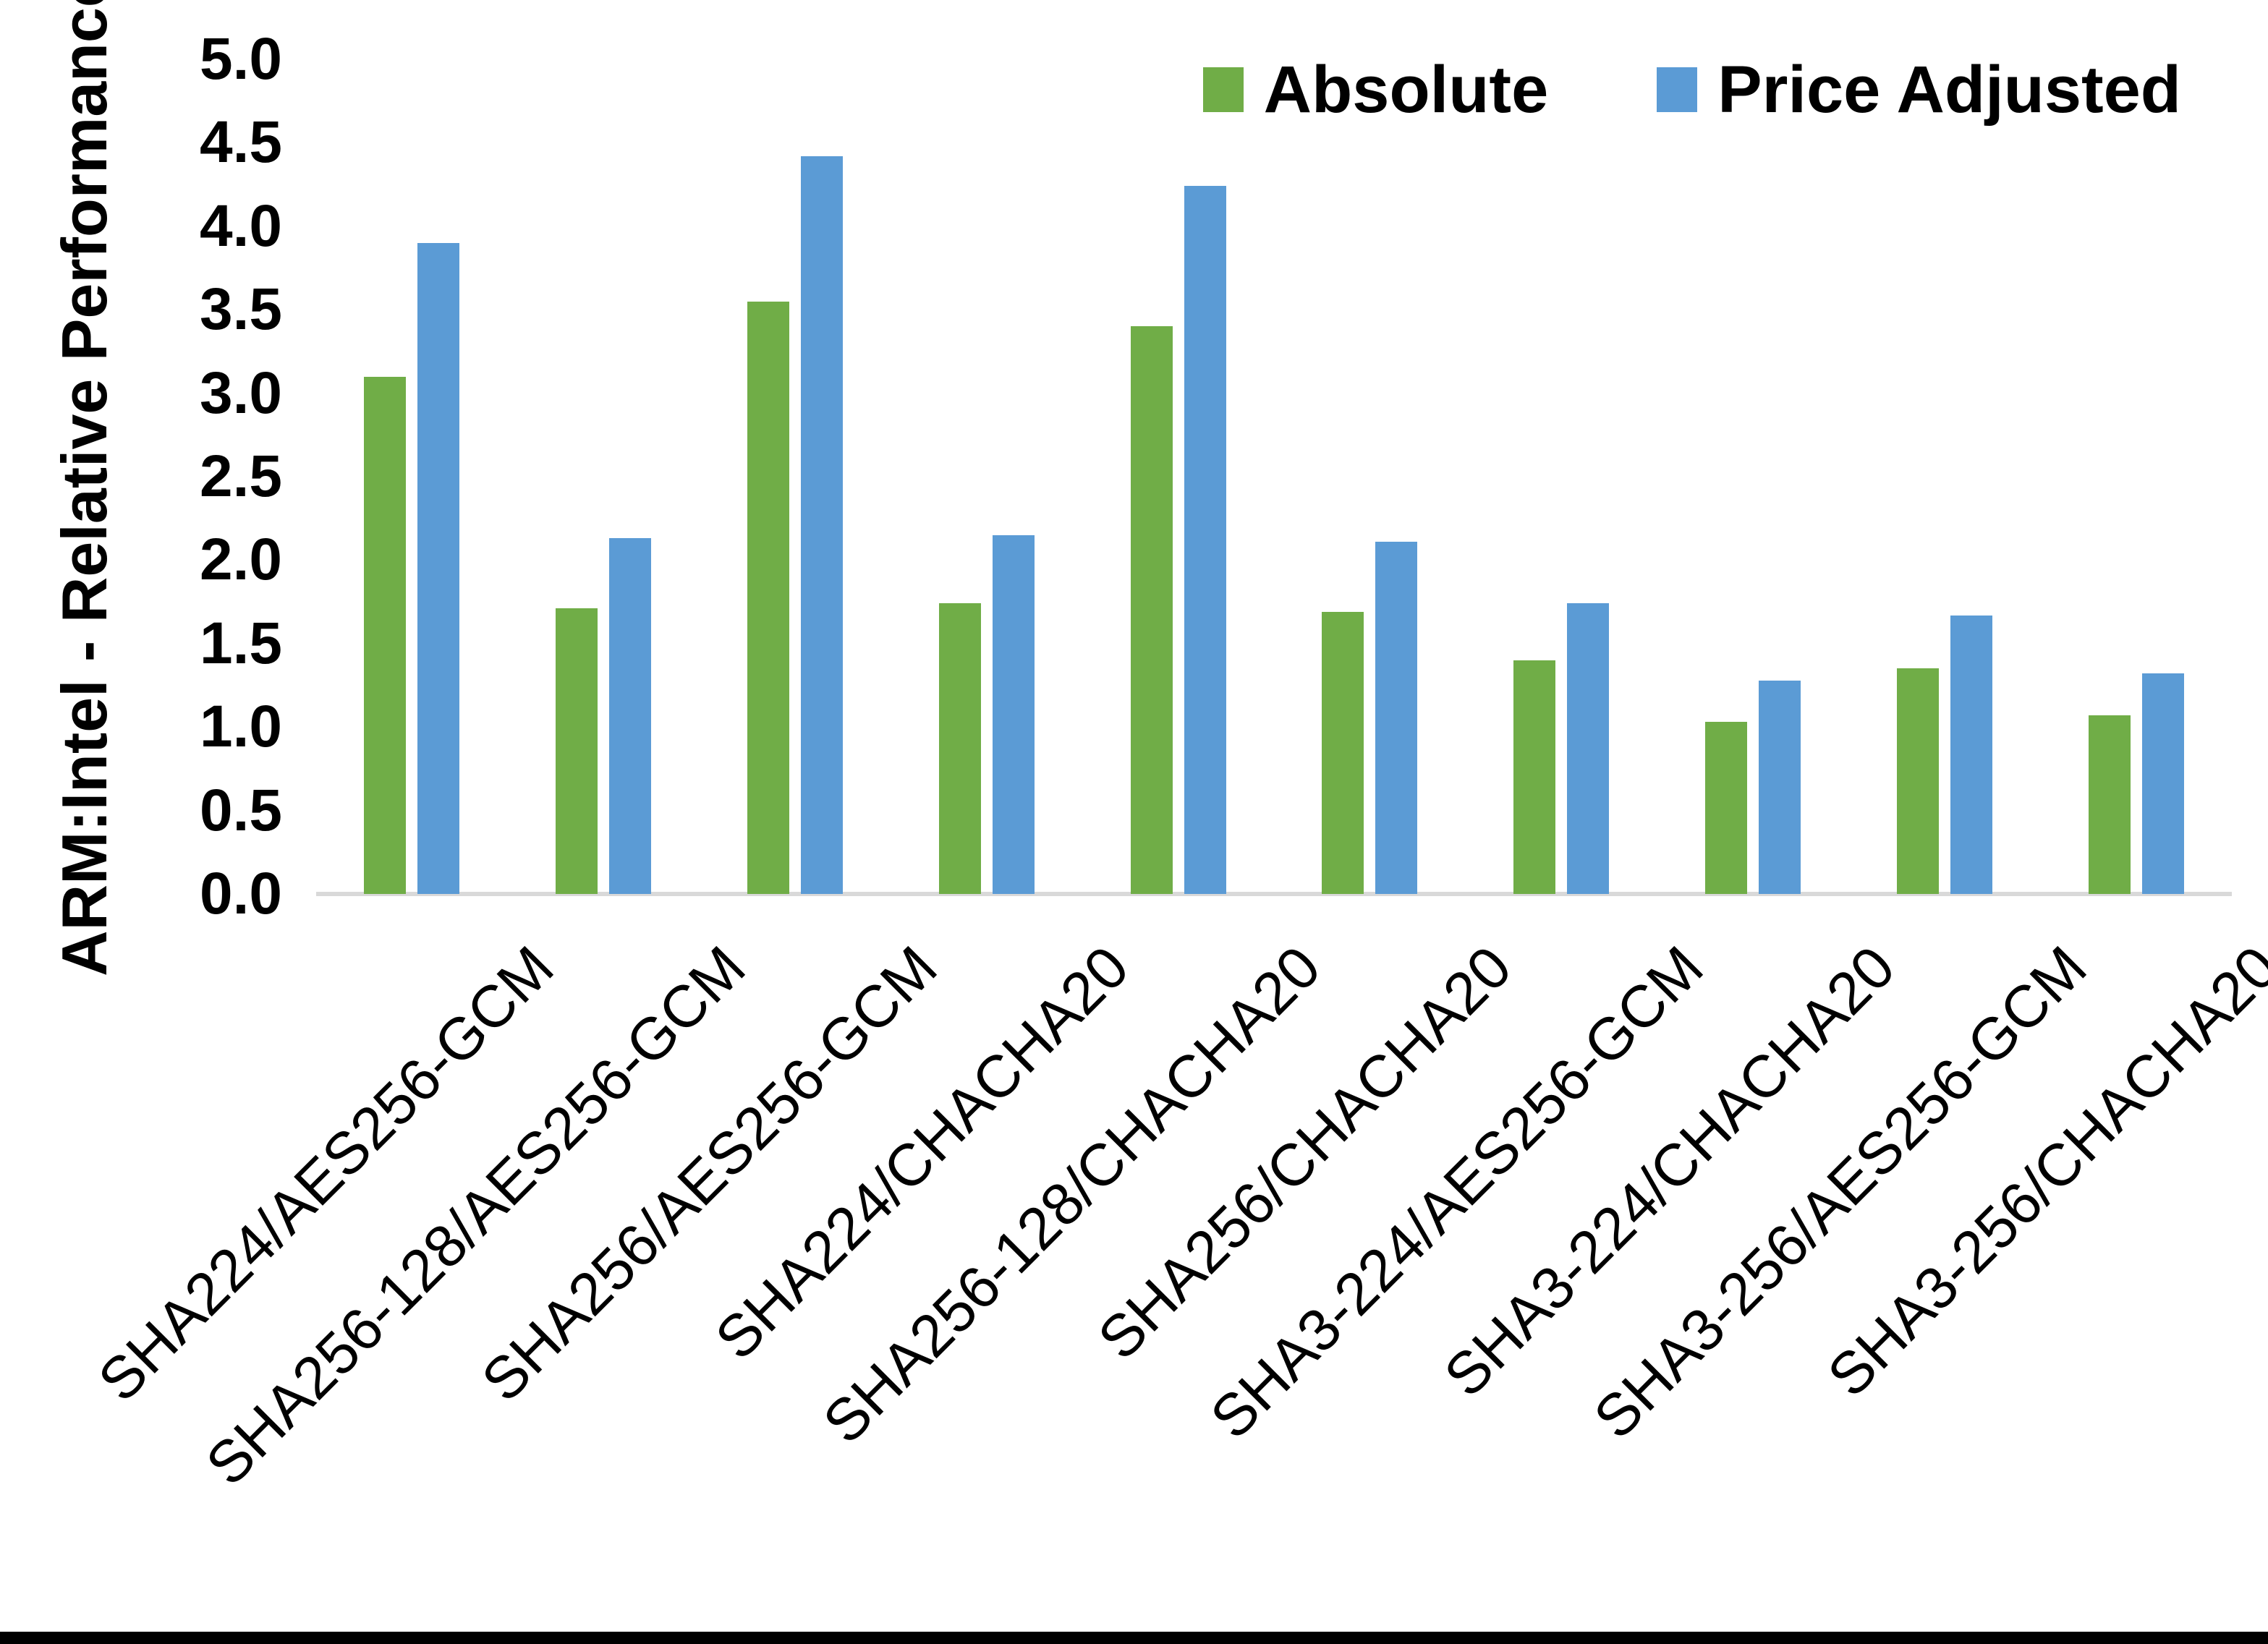 This screenshot has width=2268, height=1644. I want to click on legend-item: Price Adjusted, so click(1919, 89).